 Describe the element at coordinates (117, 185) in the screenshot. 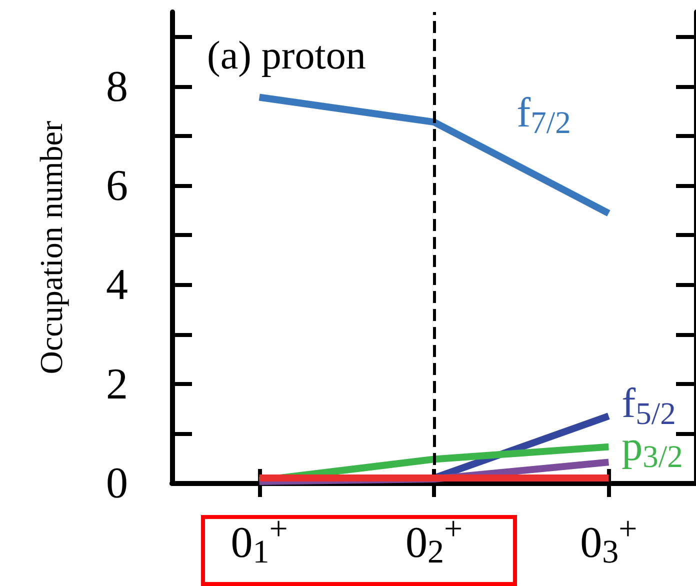

I see `y-tick-label: 6` at that location.